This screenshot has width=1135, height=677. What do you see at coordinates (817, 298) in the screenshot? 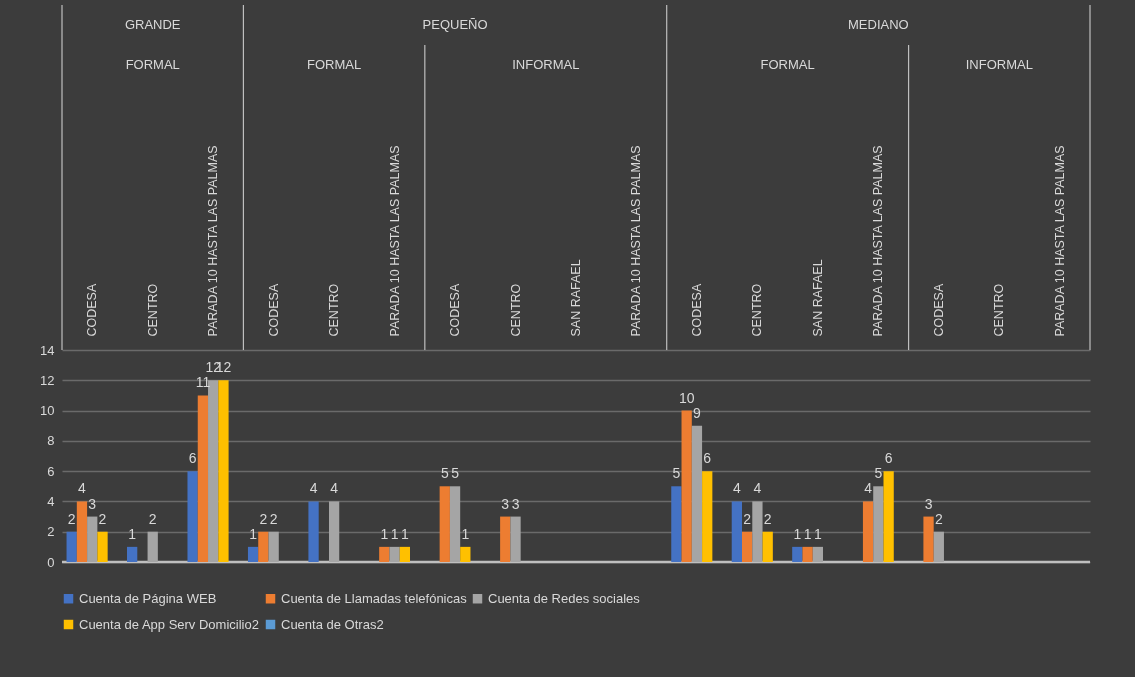
I see `x-tick-label: SAN RAFAEL` at bounding box center [817, 298].